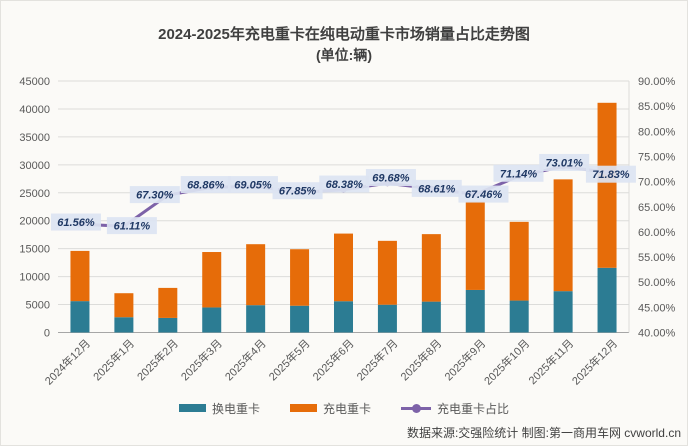 The width and height of the screenshot is (688, 446). I want to click on right-axis-tick: 70.00%, so click(657, 183).